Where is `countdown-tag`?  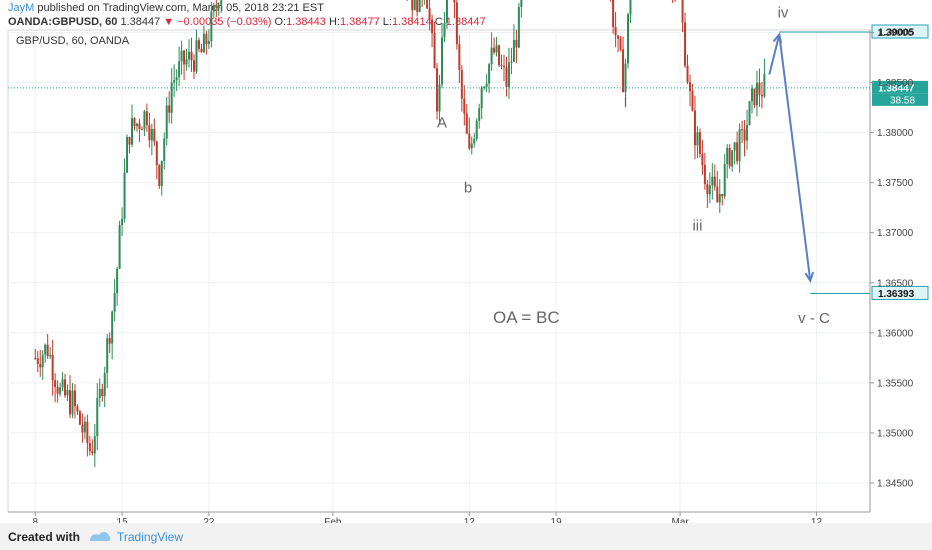
countdown-tag is located at coordinates (900, 99).